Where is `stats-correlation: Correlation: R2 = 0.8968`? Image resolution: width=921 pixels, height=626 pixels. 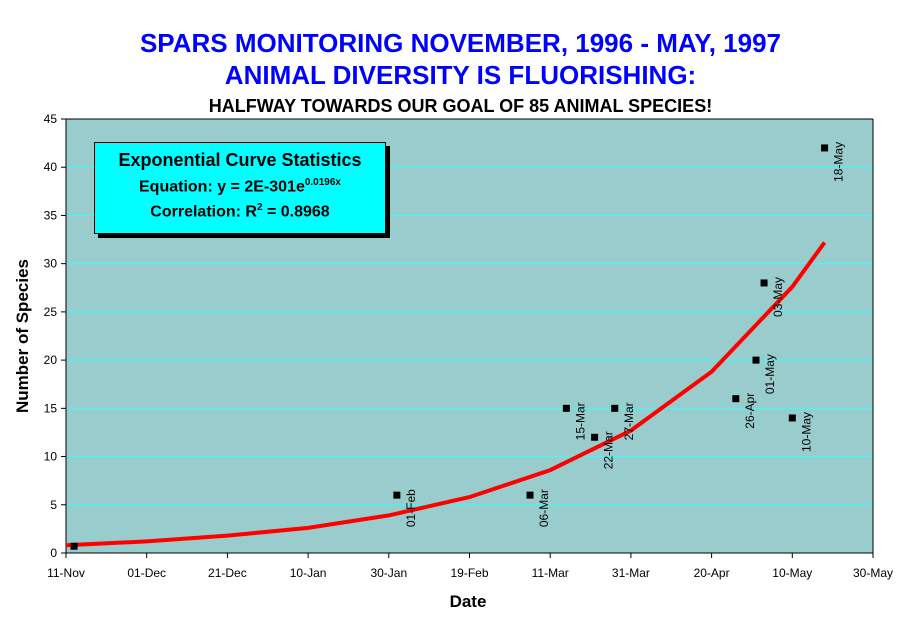 stats-correlation: Correlation: R2 = 0.8968 is located at coordinates (240, 211).